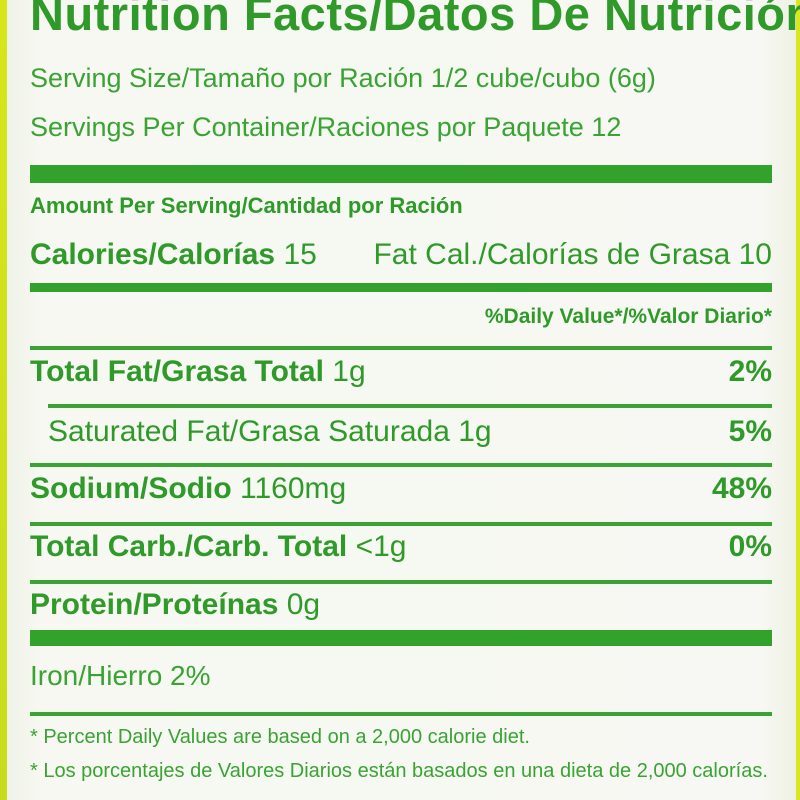  Describe the element at coordinates (303, 604) in the screenshot. I see `nutrient-amount: 0g` at that location.